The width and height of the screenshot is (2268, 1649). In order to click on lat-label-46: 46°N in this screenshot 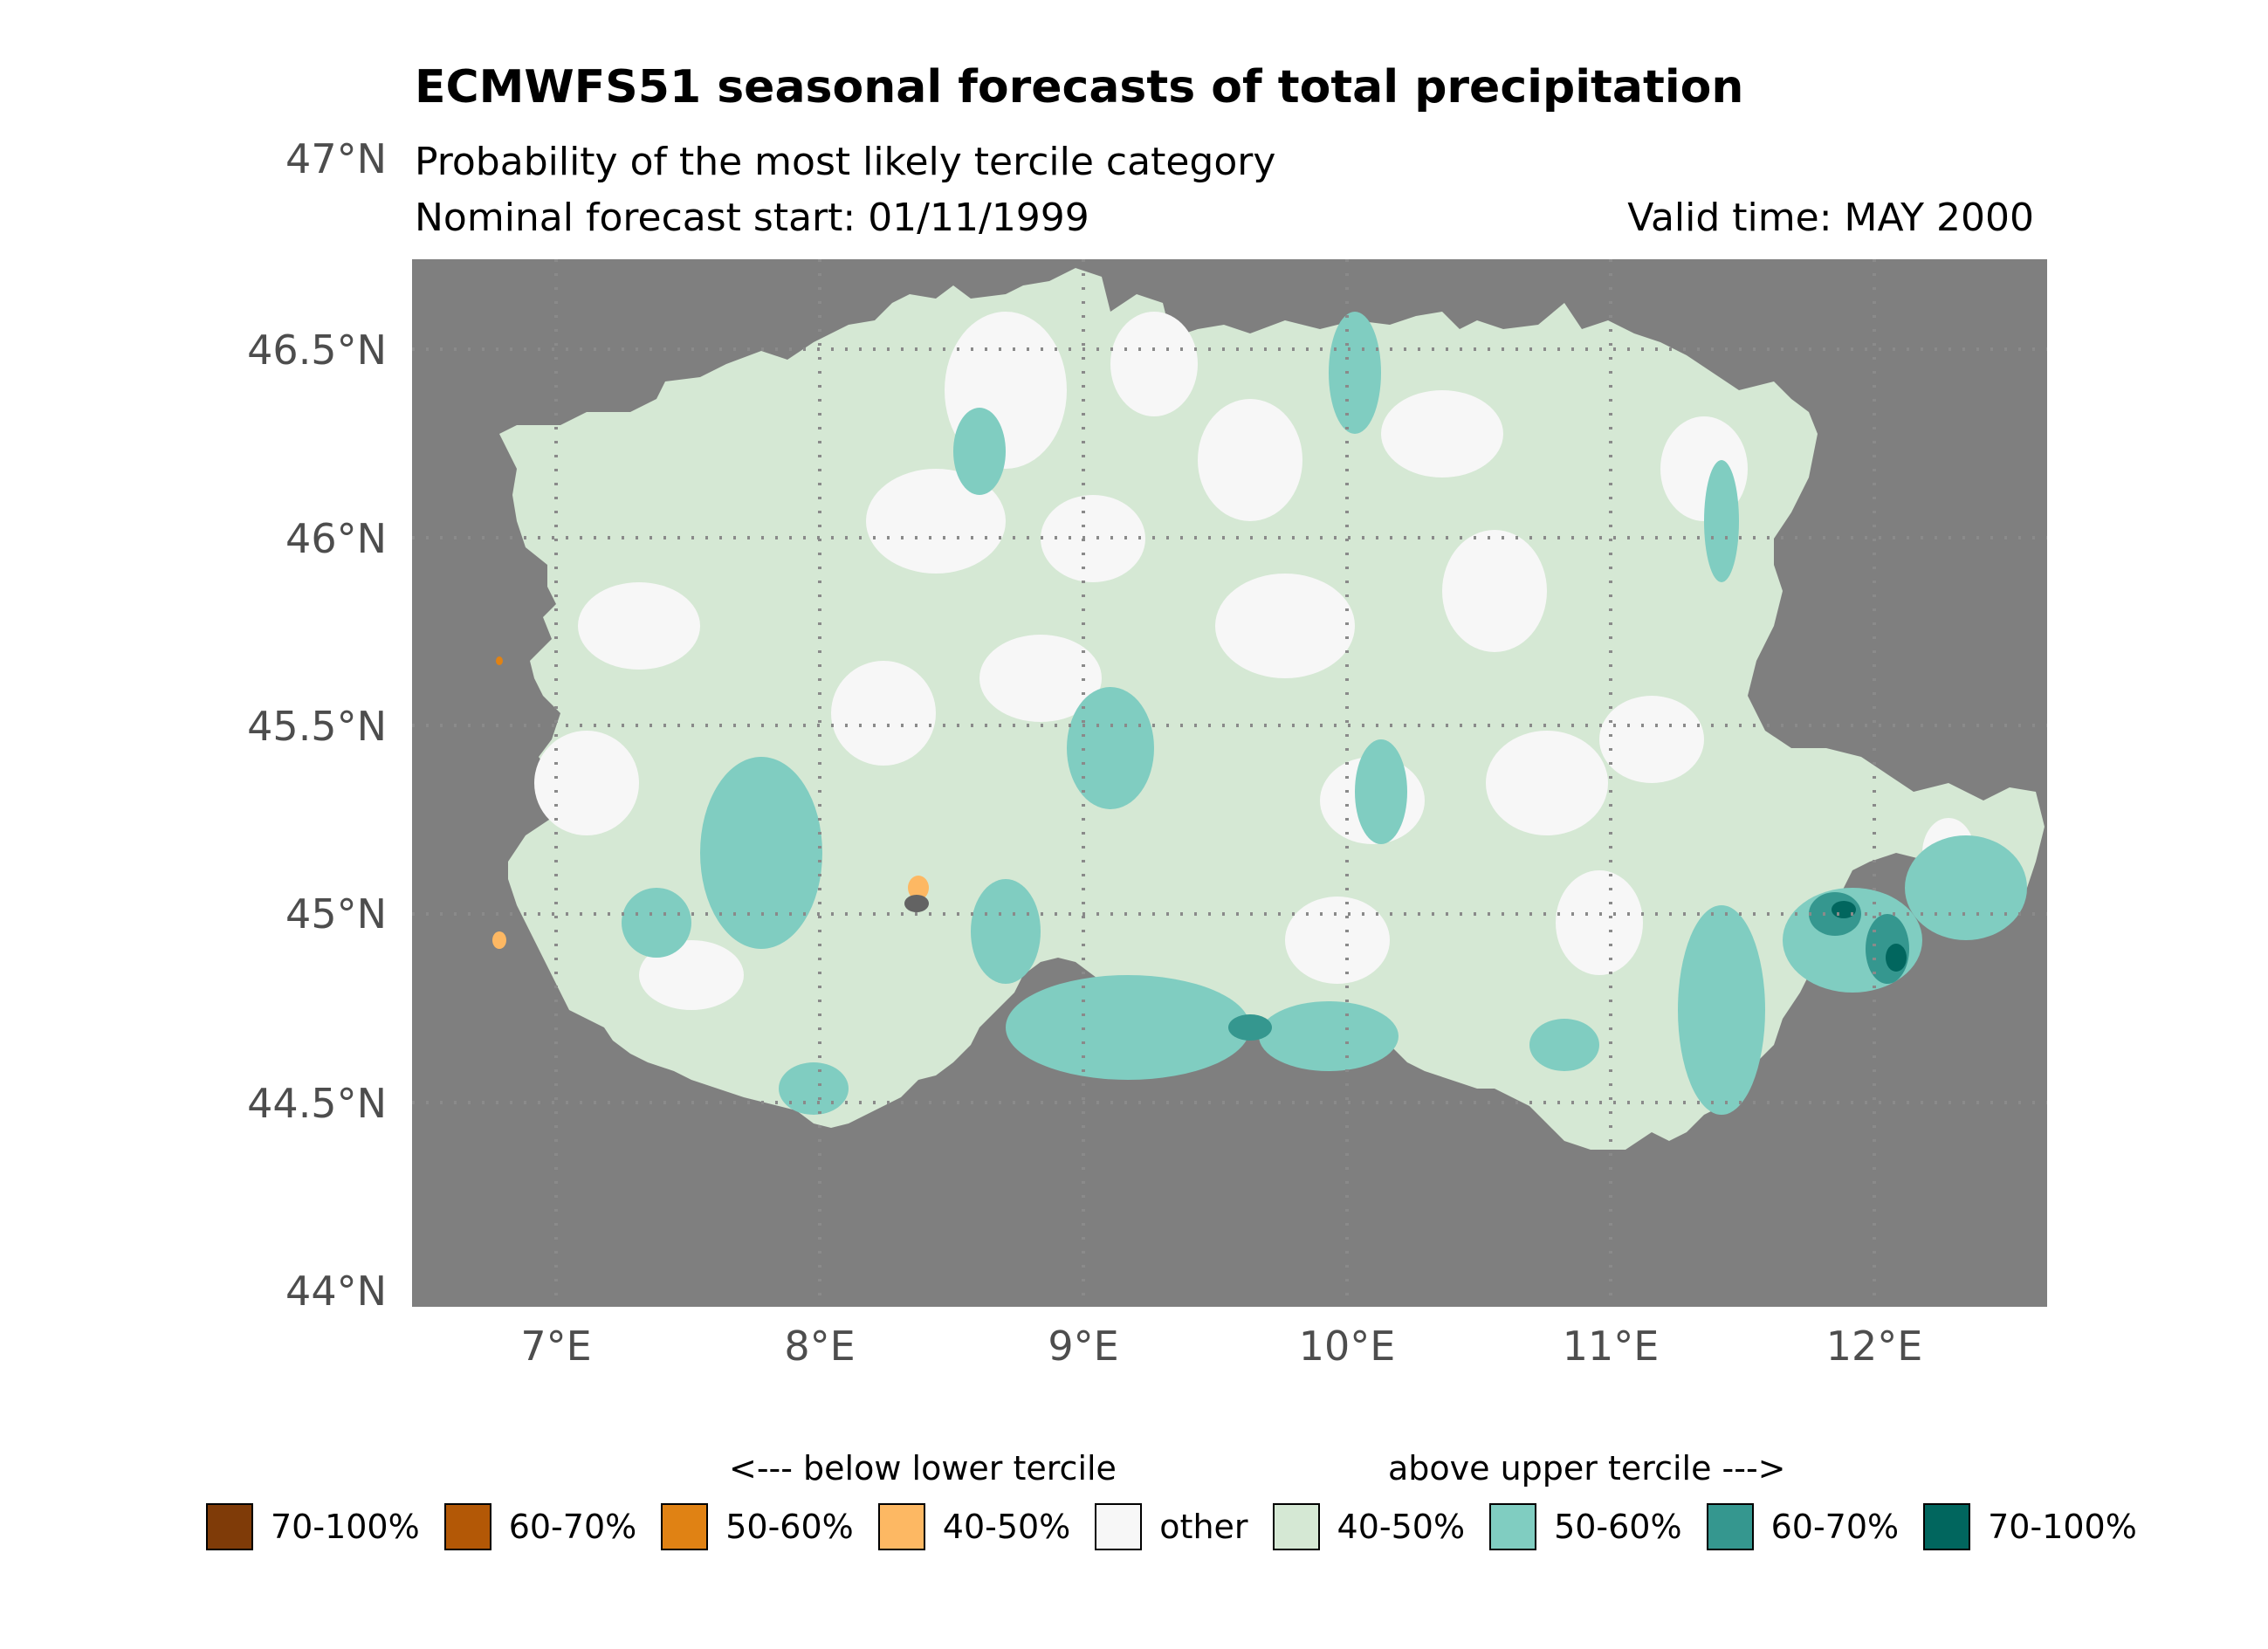, I will do `click(336, 538)`.